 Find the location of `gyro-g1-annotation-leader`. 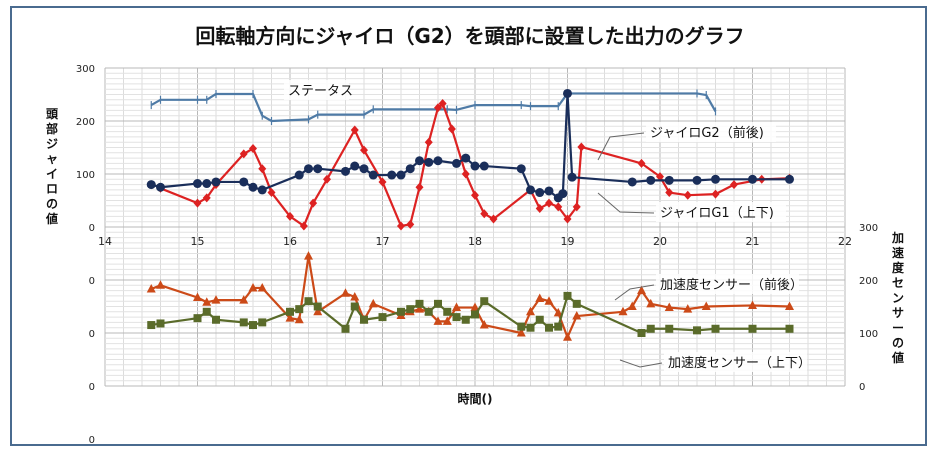

gyro-g1-annotation-leader is located at coordinates (626, 203).